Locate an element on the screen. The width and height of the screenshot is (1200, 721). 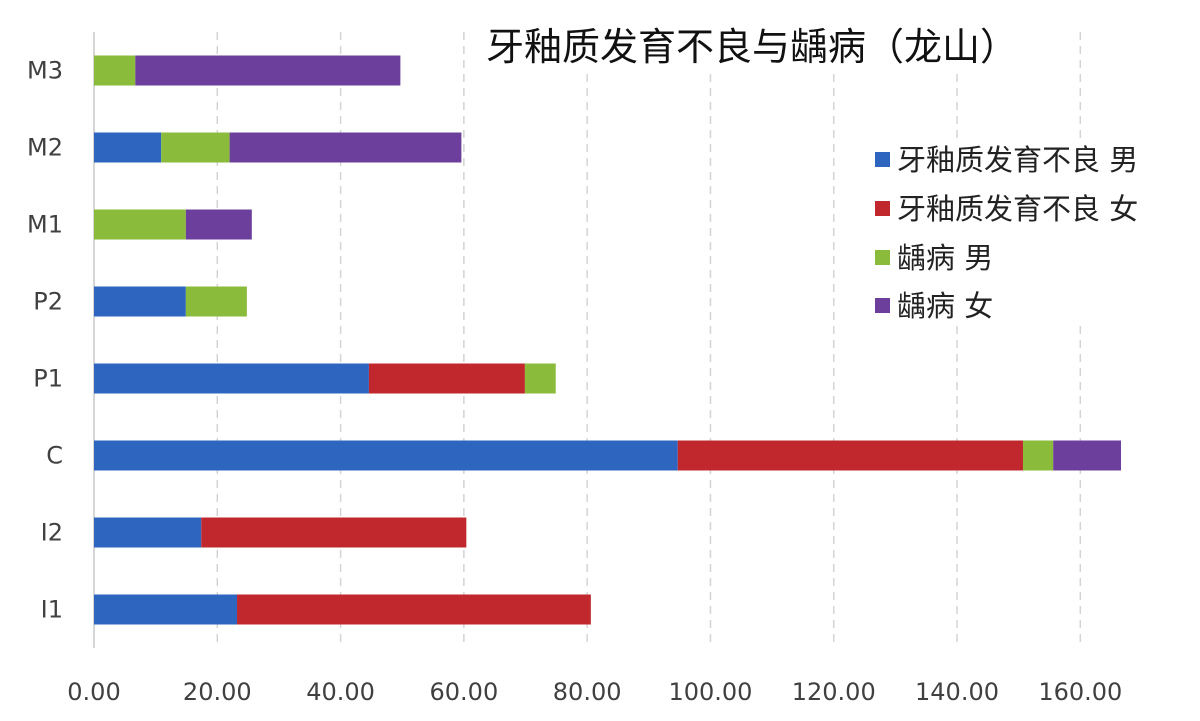
chart-title-box: 牙釉质发育不良与龋病（龙山） is located at coordinates (753, 46).